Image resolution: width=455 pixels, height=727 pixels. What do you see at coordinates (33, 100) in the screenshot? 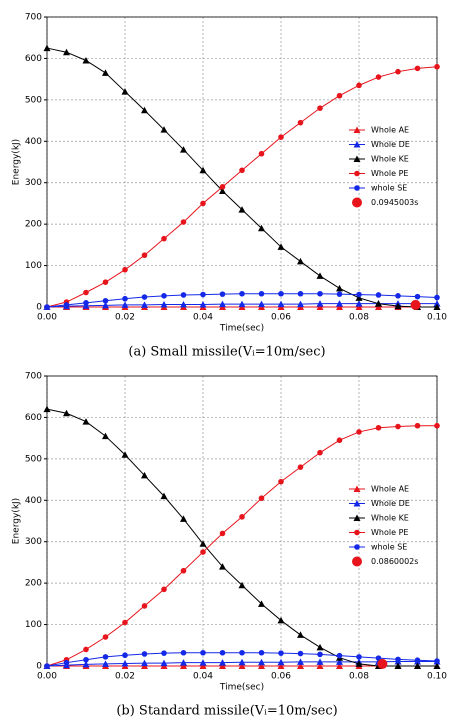
I see `y-tick-label: 500` at bounding box center [33, 100].